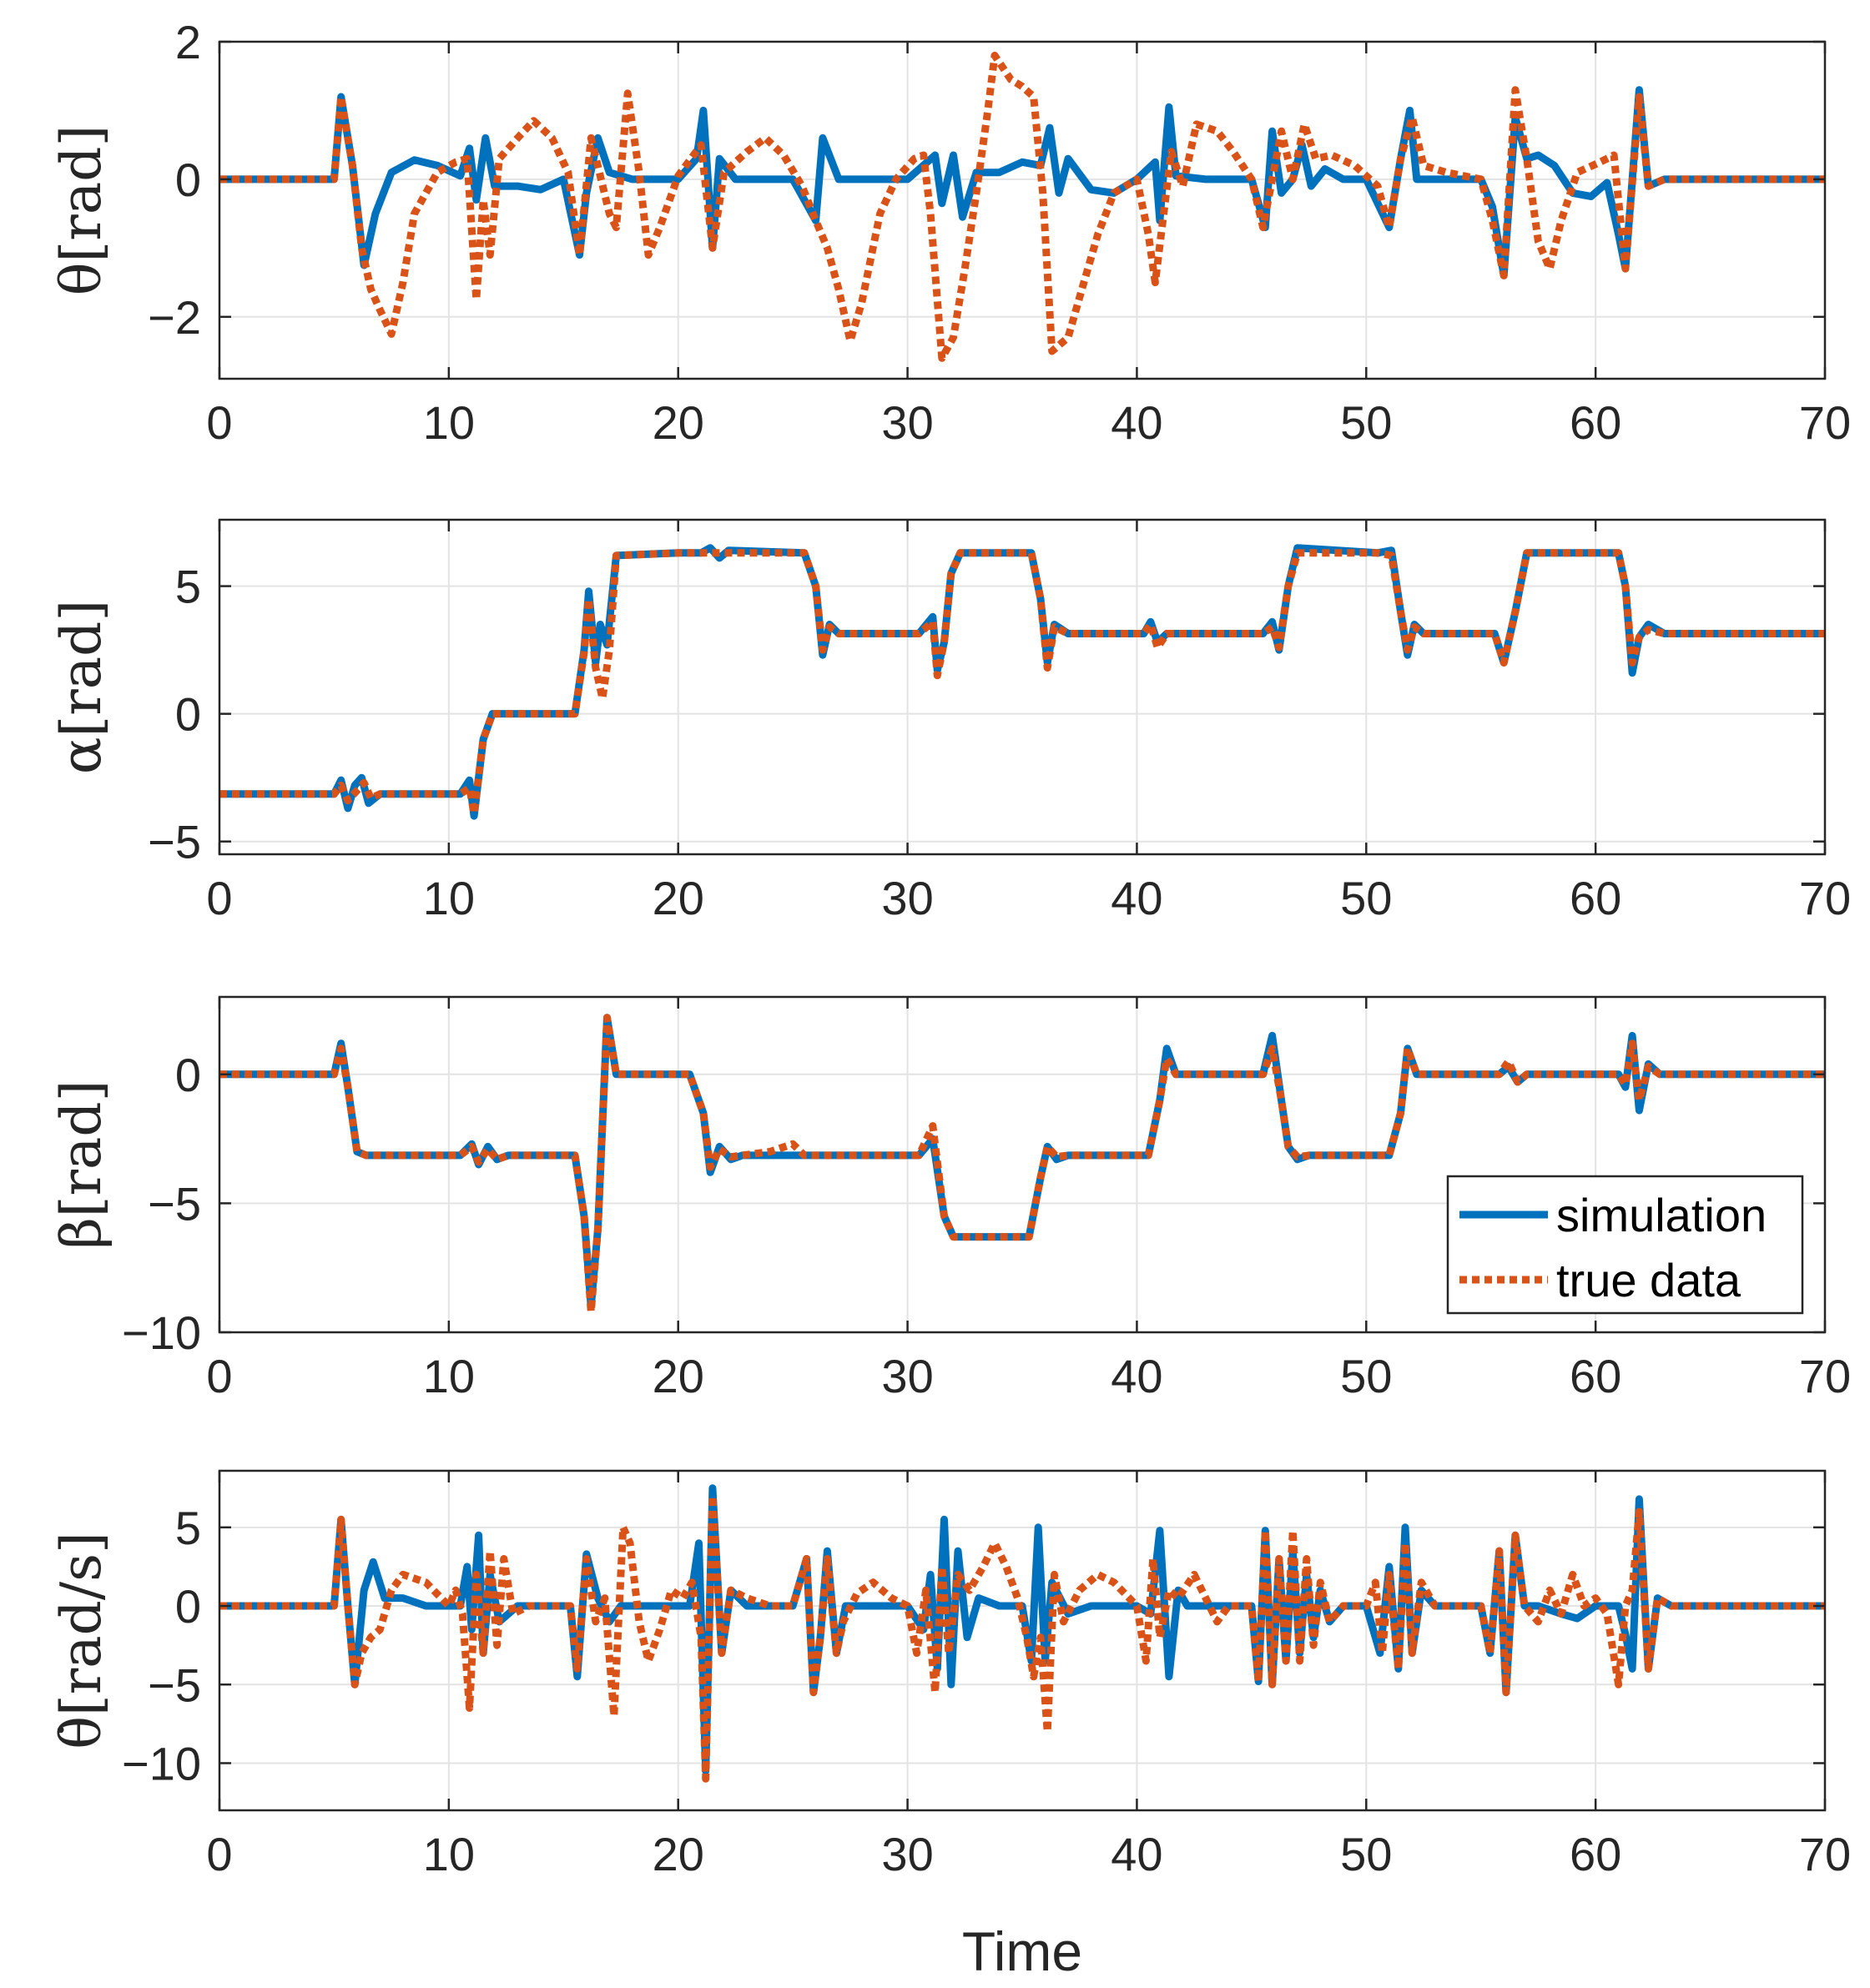 The width and height of the screenshot is (1870, 1988). What do you see at coordinates (81, 210) in the screenshot?
I see `y-axis-label: θ[rad]` at bounding box center [81, 210].